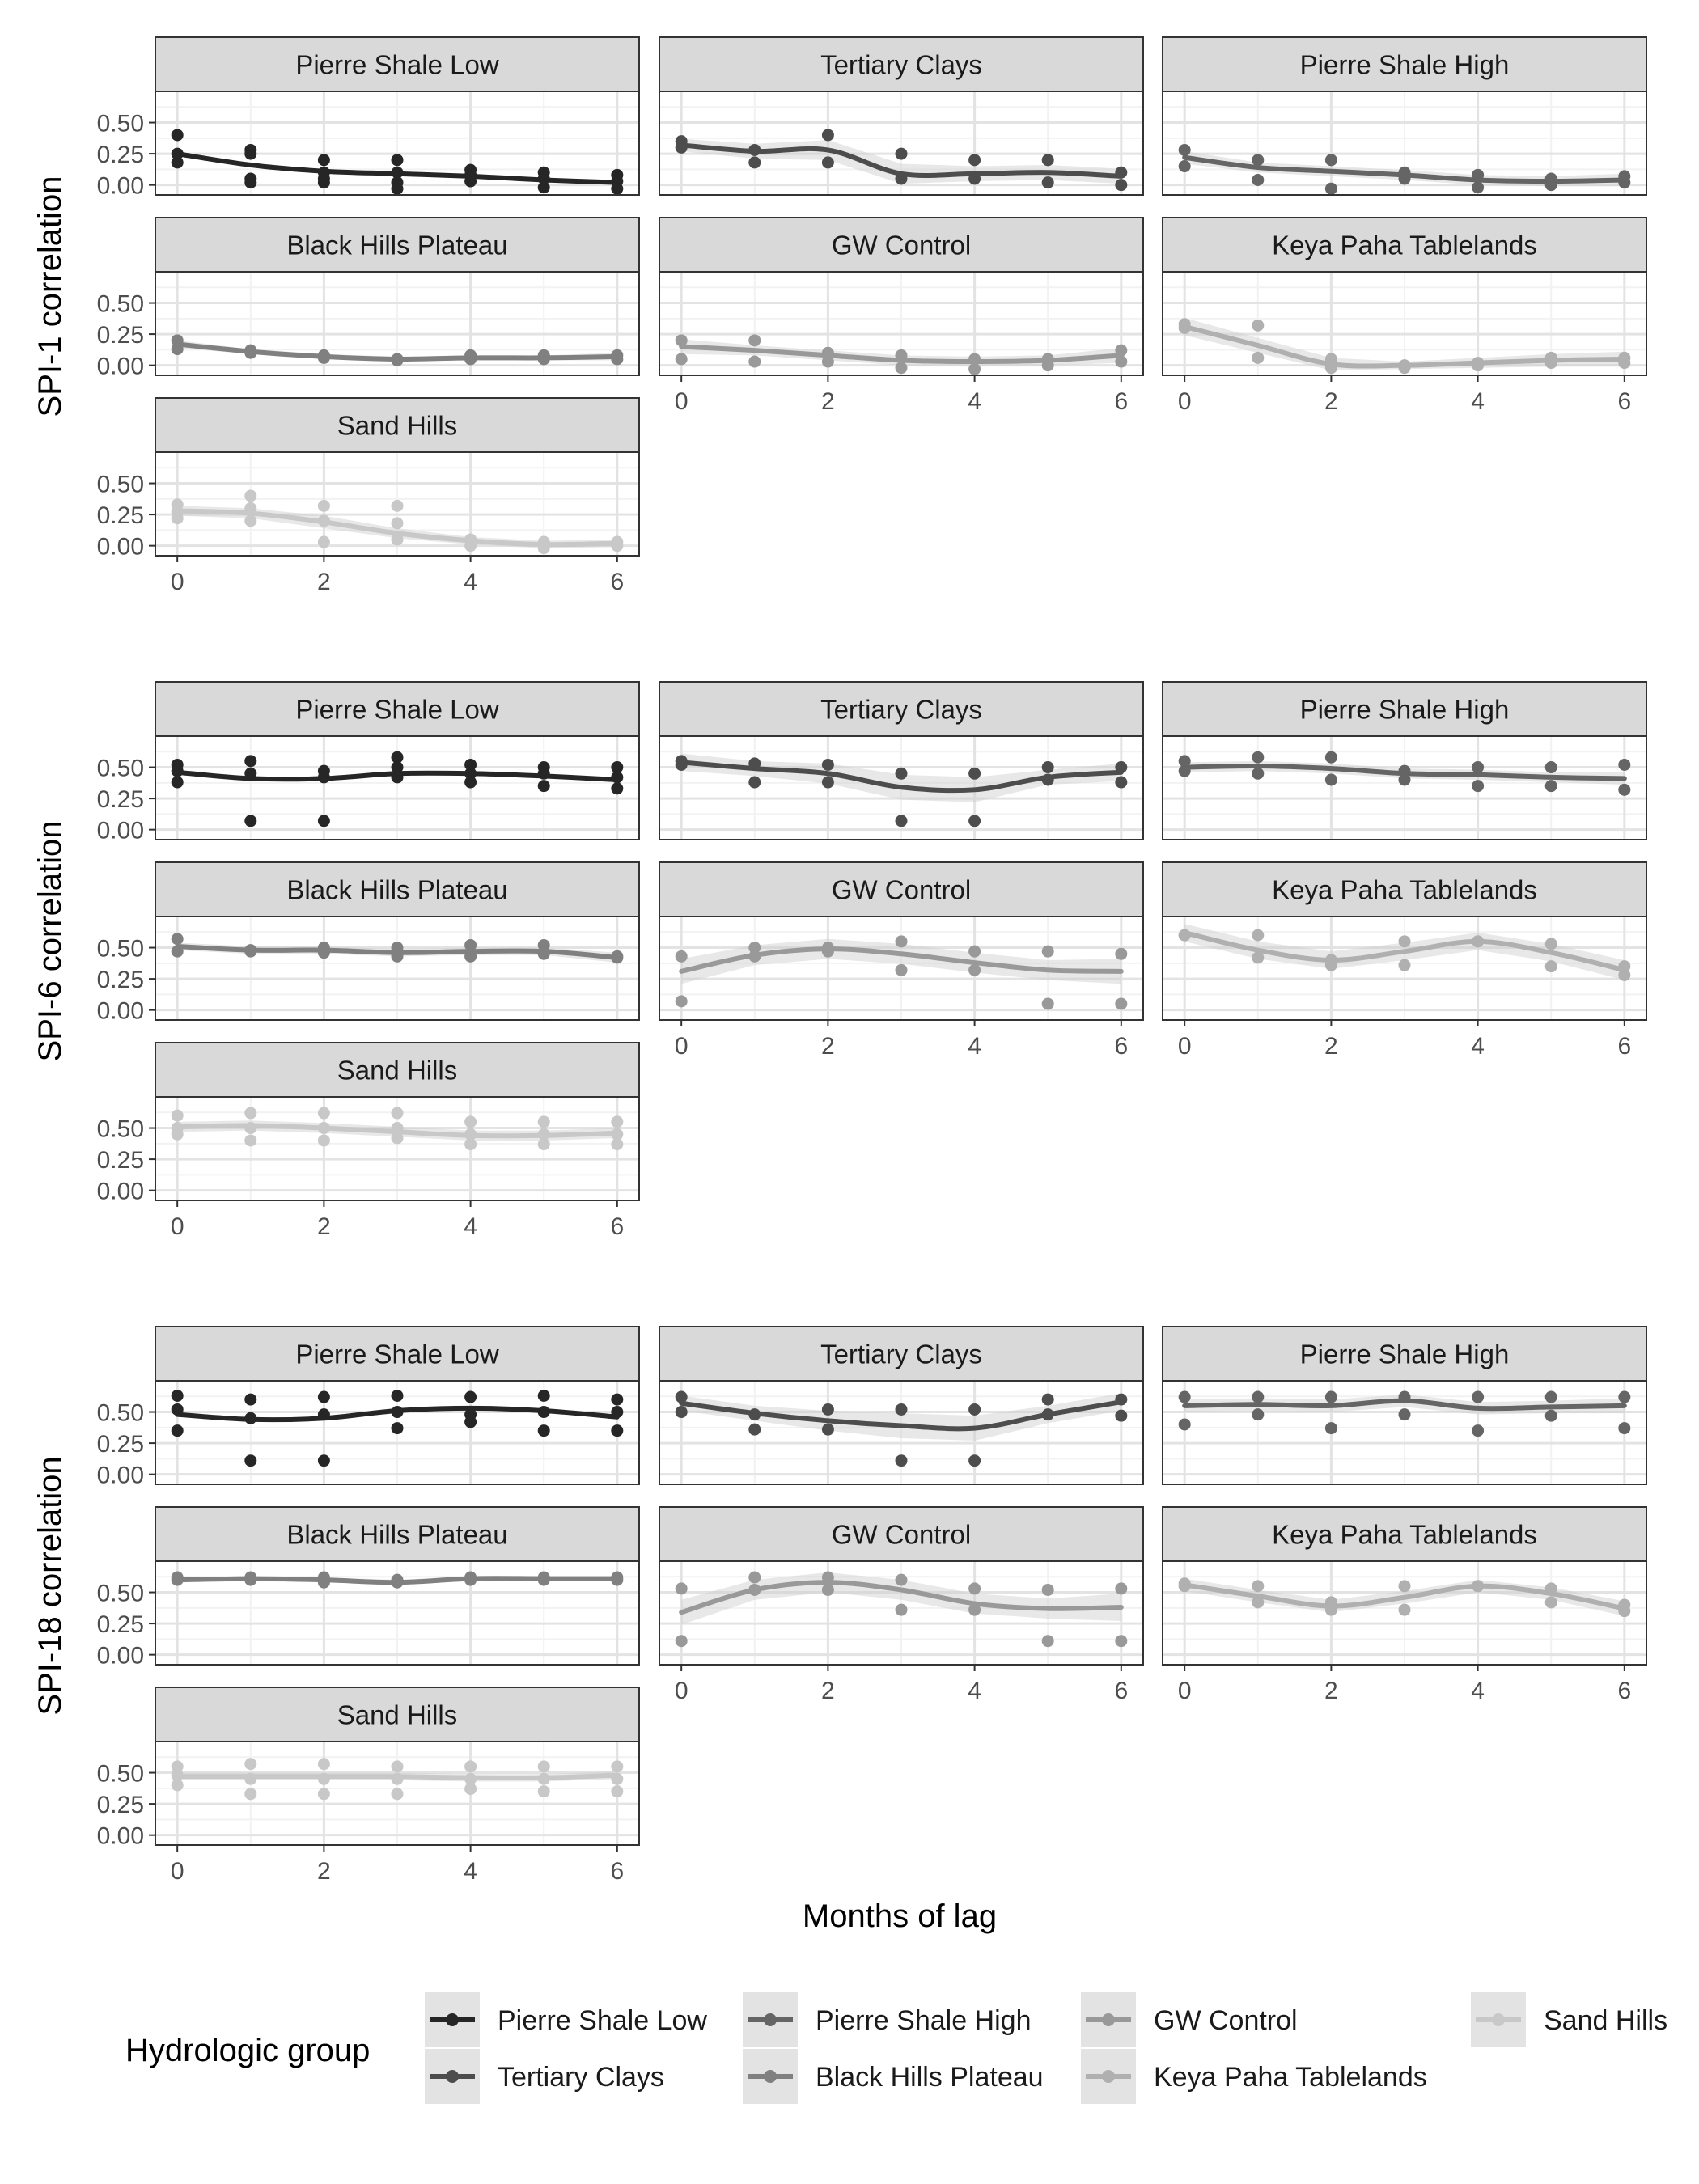  I want to click on facet-title: Keya Paha Tablelands, so click(1404, 890).